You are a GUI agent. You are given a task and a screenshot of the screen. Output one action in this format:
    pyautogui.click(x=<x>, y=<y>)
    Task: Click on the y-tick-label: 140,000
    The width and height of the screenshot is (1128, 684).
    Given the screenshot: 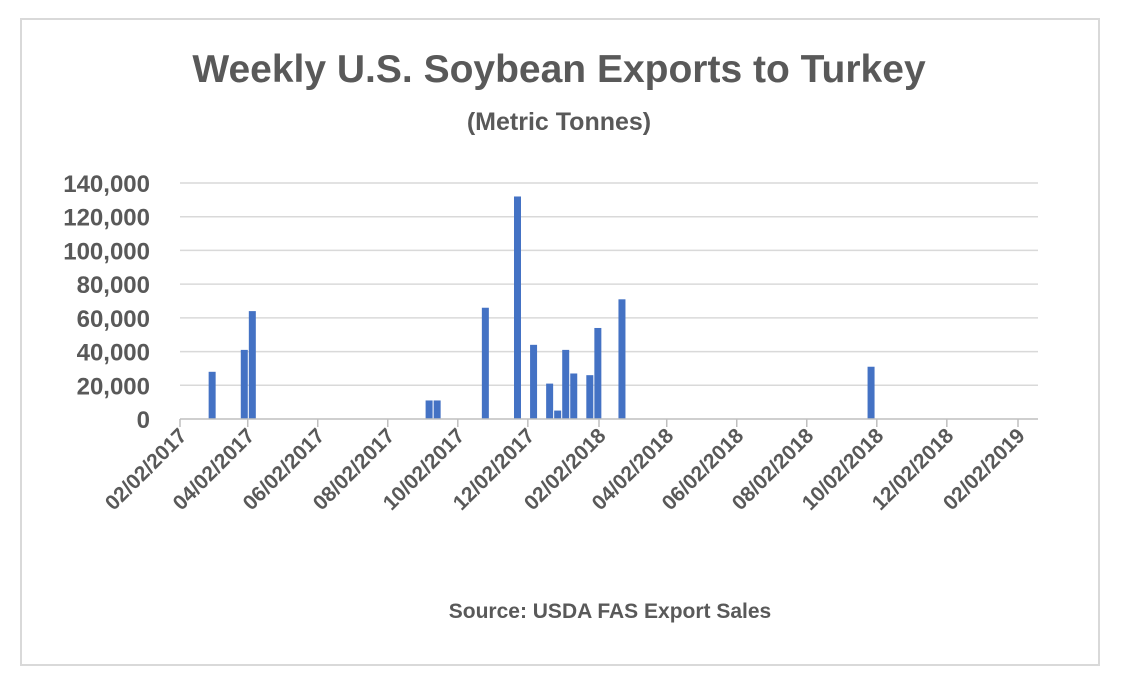 What is the action you would take?
    pyautogui.click(x=106, y=184)
    